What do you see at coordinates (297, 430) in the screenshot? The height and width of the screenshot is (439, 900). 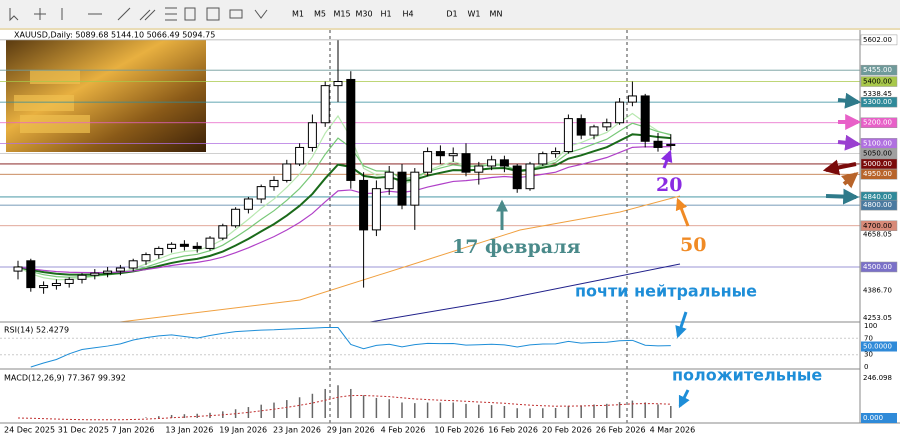 I see `date-label: 23 Jan 2026` at bounding box center [297, 430].